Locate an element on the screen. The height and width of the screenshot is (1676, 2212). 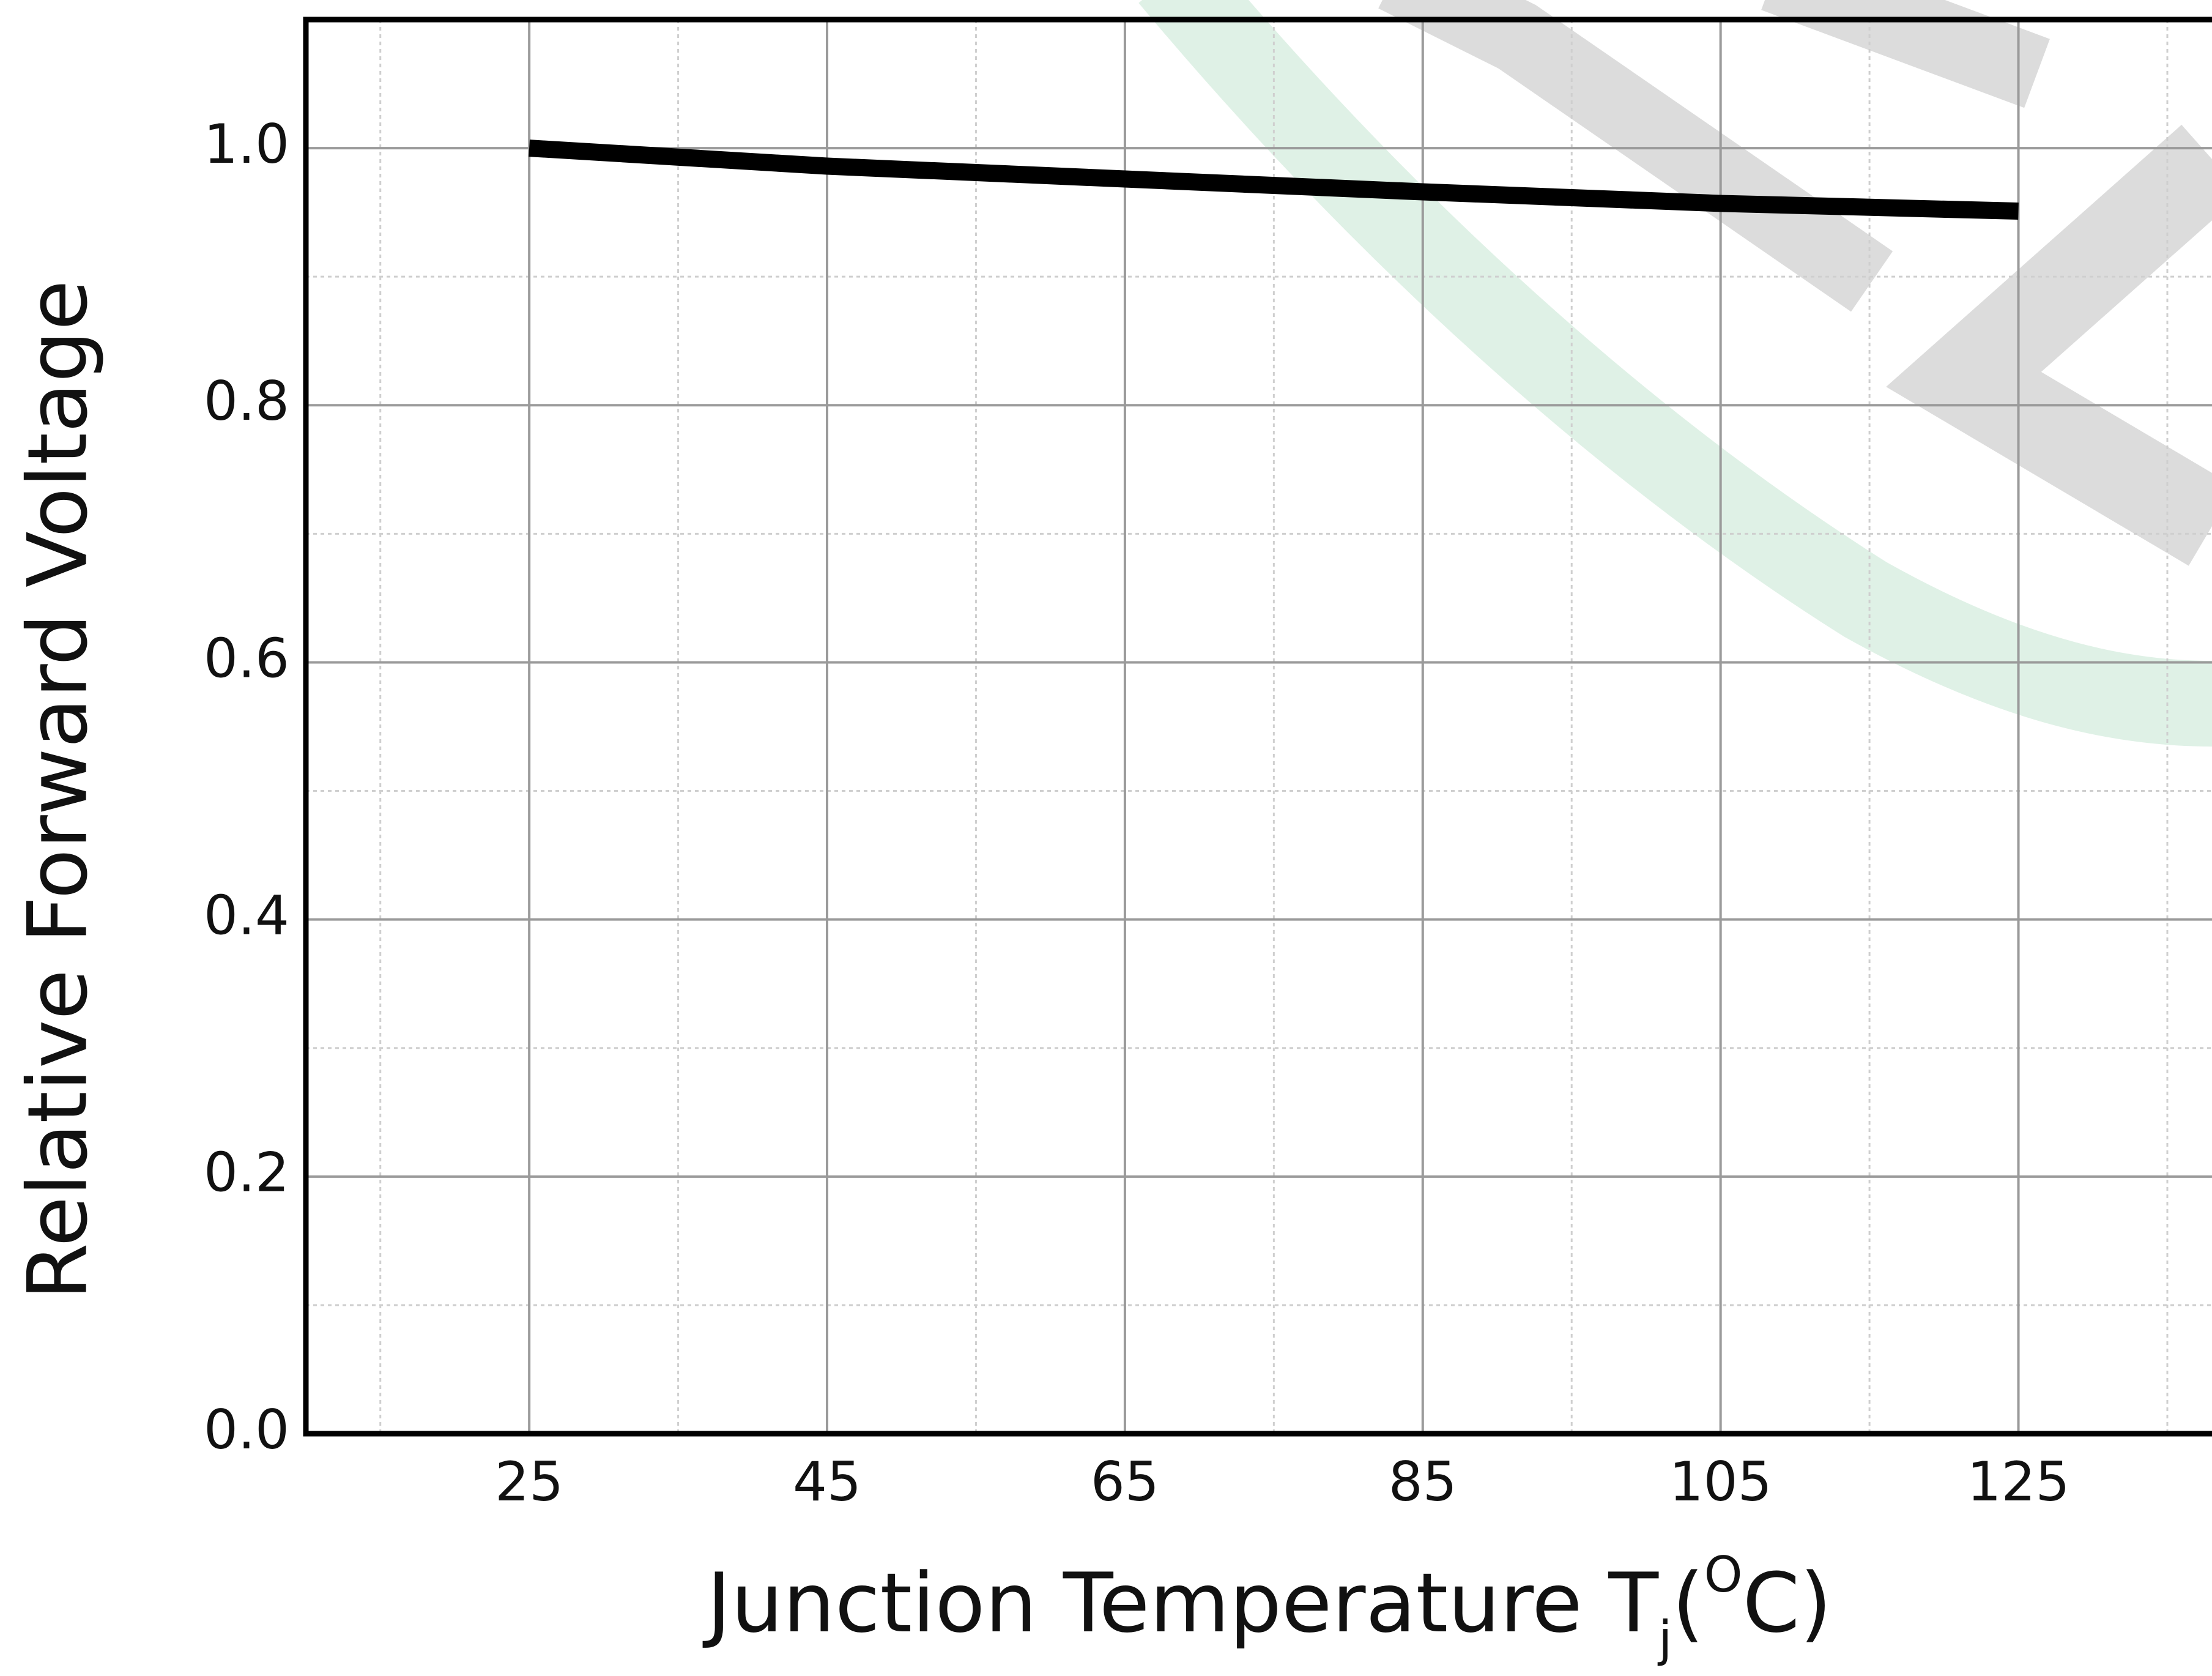
x-tick-label: 65 is located at coordinates (1125, 1482).